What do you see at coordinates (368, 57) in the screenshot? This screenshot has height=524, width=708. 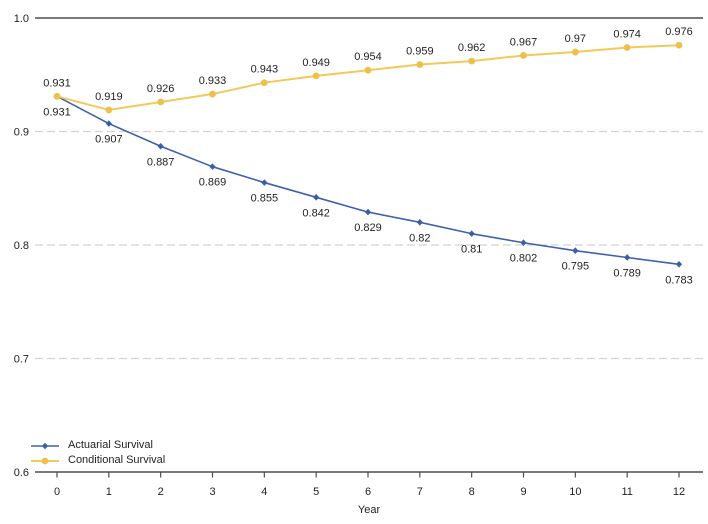 I see `data-point-label: 0.954` at bounding box center [368, 57].